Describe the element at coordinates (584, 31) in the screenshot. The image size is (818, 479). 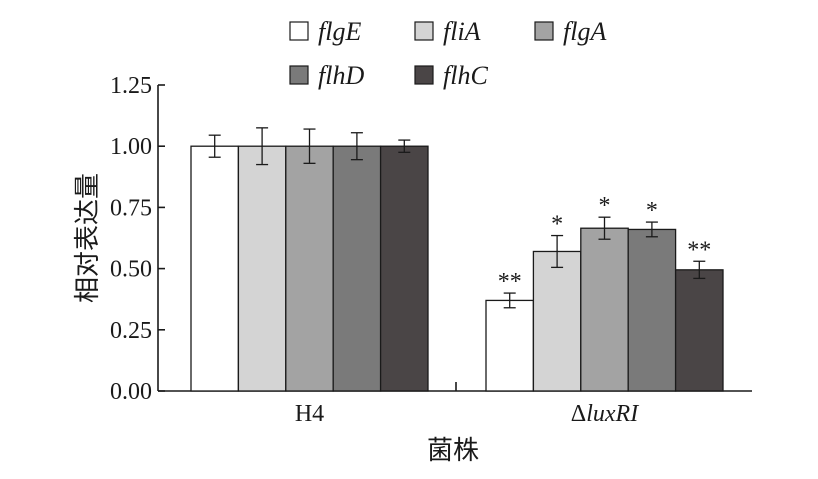
I see `legend-label-flgA: flgA` at that location.